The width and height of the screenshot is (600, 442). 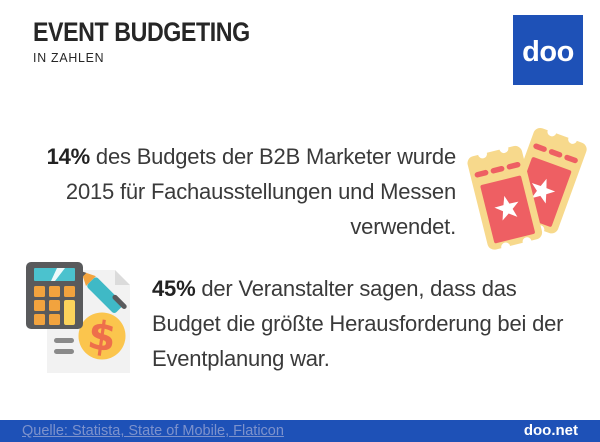 What do you see at coordinates (68, 156) in the screenshot?
I see `stat-value: 14%` at bounding box center [68, 156].